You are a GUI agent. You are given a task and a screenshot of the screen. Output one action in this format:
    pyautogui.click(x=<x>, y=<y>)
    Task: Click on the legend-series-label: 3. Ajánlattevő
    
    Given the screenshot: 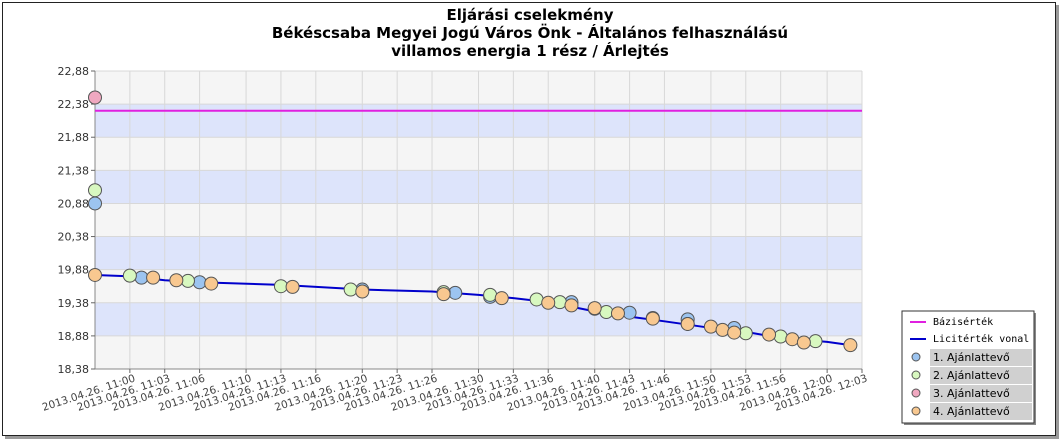 What is the action you would take?
    pyautogui.click(x=971, y=393)
    